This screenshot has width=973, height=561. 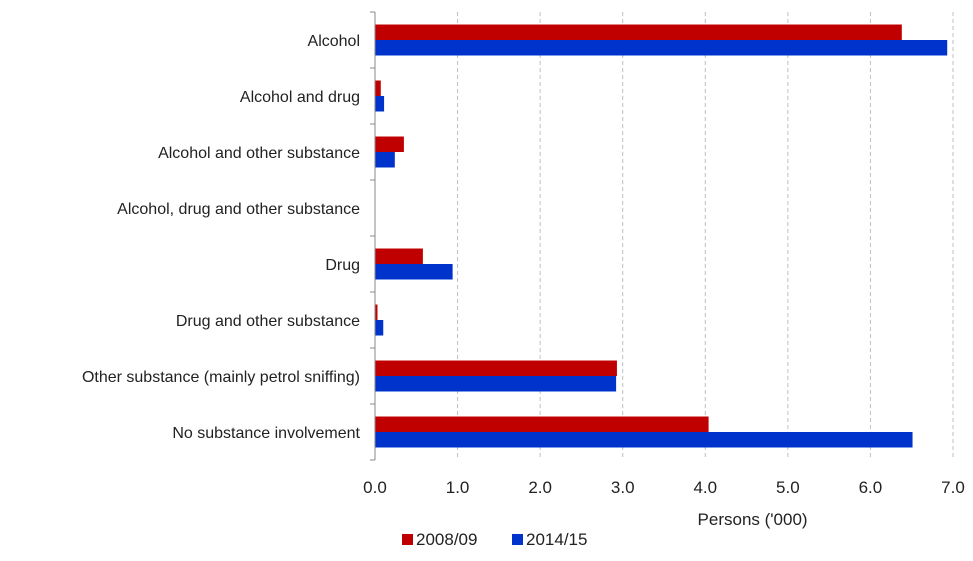 What do you see at coordinates (458, 487) in the screenshot?
I see `x-tick-label: 1.0` at bounding box center [458, 487].